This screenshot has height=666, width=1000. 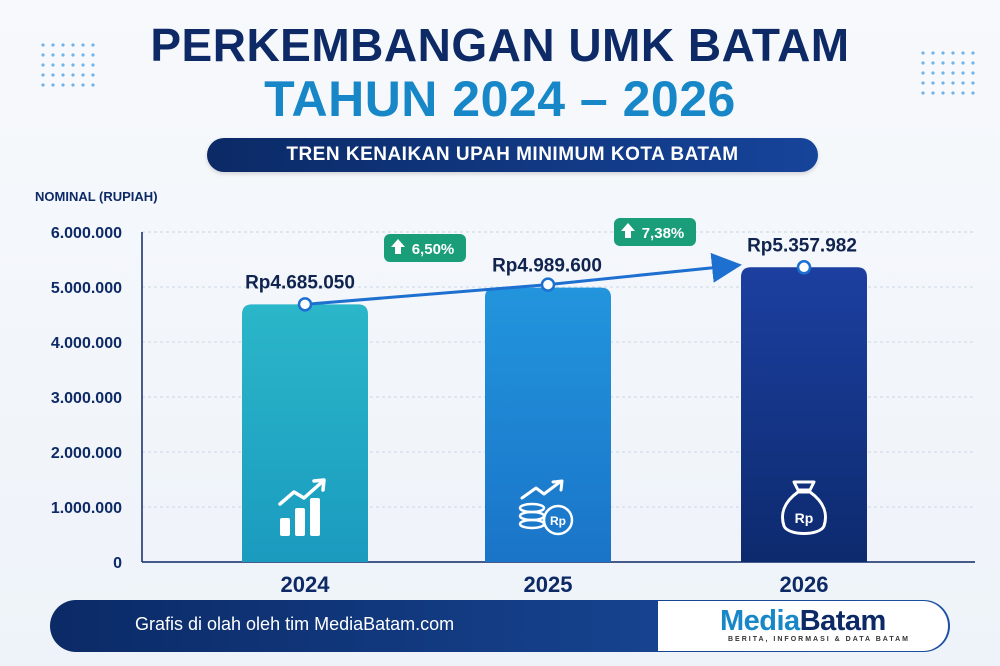 I want to click on title-line-1: PERKEMBANGAN UMK BATAM, so click(x=500, y=45).